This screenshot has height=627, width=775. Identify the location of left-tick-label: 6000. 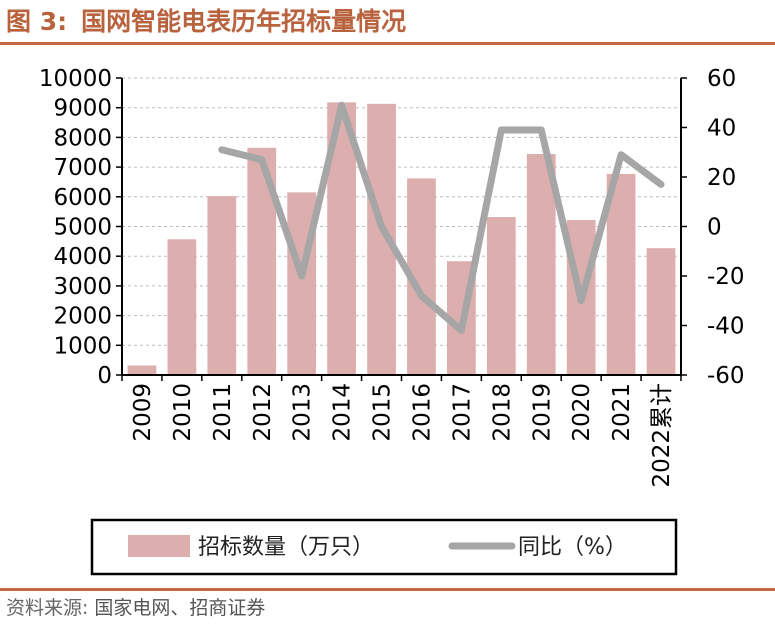
(82, 198).